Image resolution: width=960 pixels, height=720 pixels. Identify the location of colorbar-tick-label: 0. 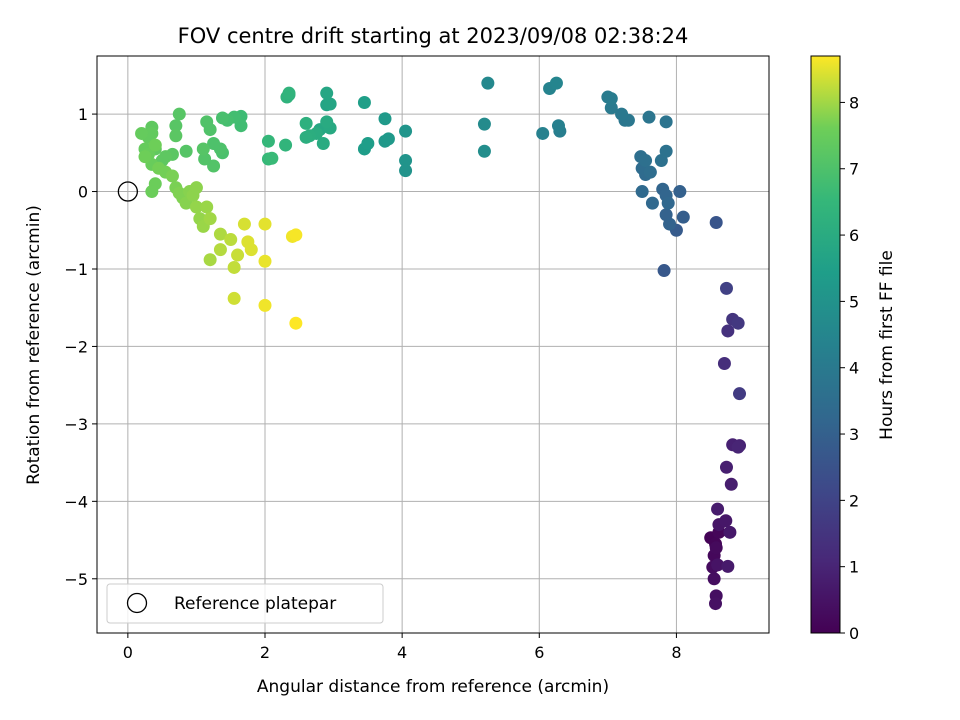
(854, 633).